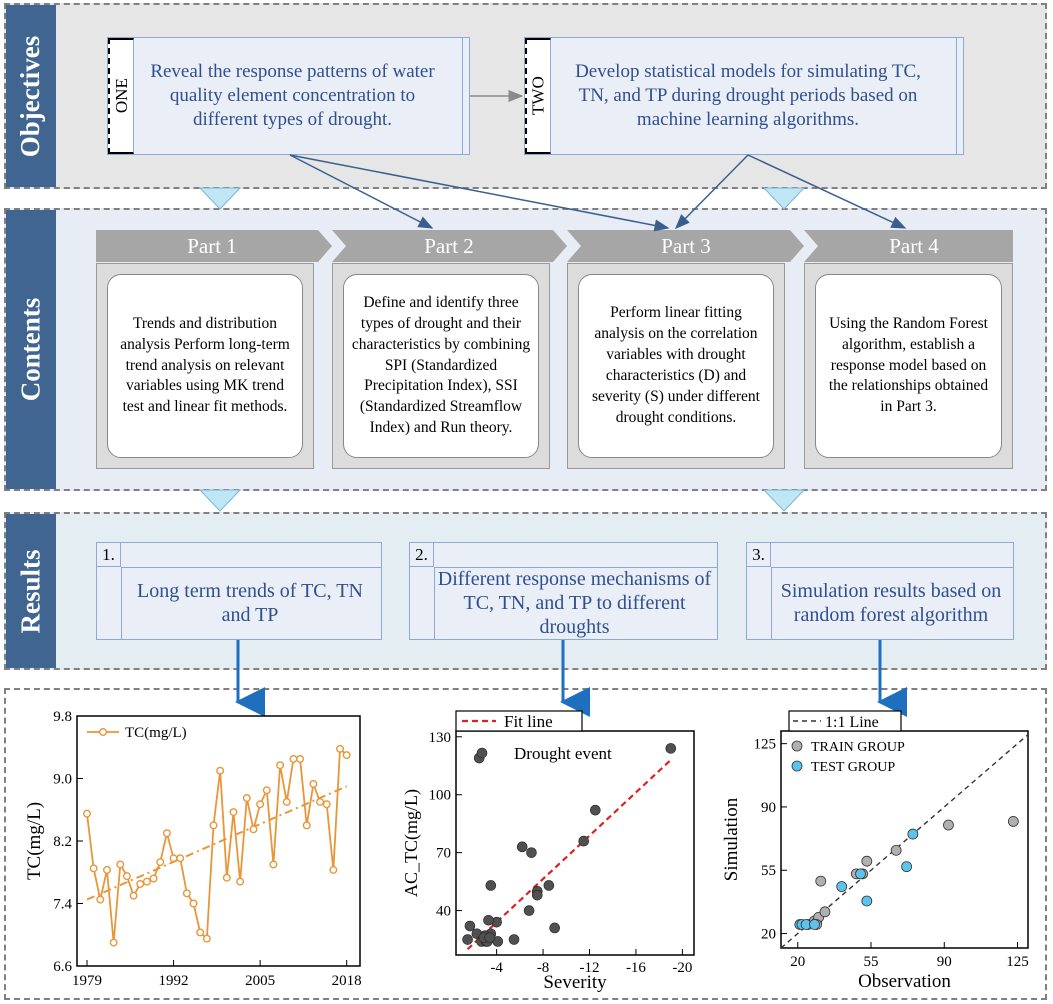  Describe the element at coordinates (34, 841) in the screenshot. I see `y-axis-label: TC(mg/L)` at that location.